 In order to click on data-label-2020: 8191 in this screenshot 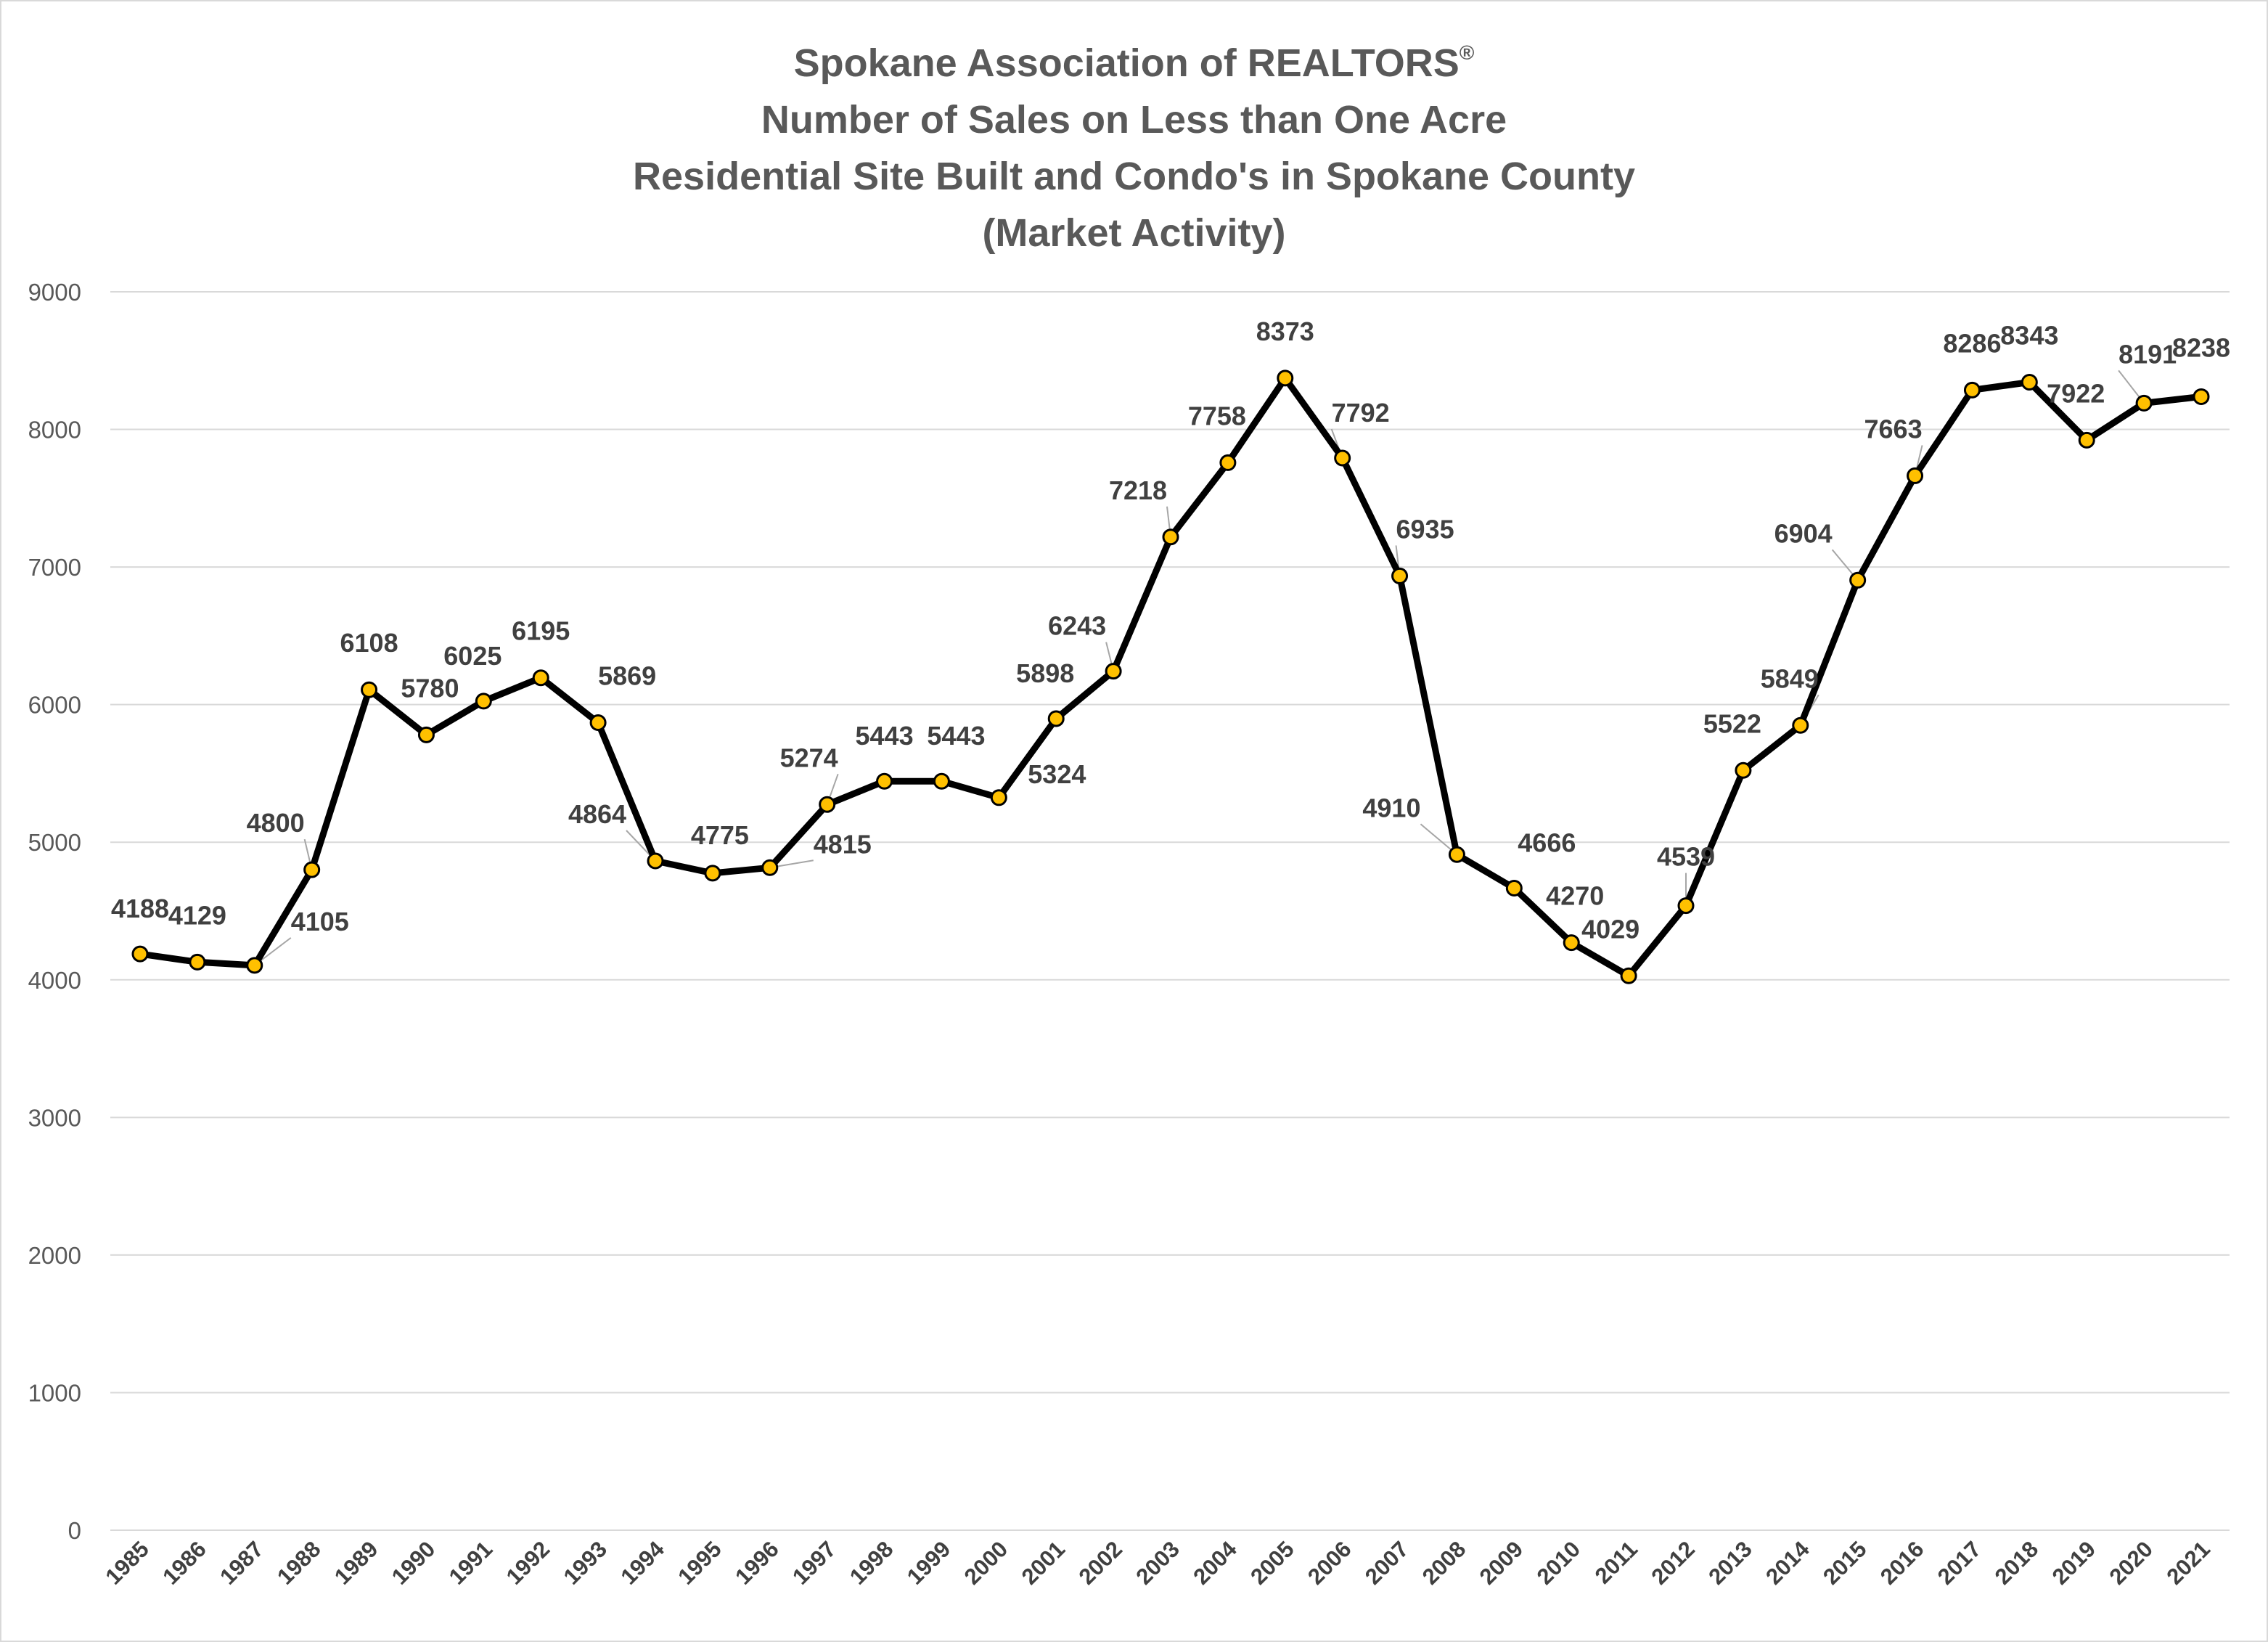, I will do `click(2147, 354)`.